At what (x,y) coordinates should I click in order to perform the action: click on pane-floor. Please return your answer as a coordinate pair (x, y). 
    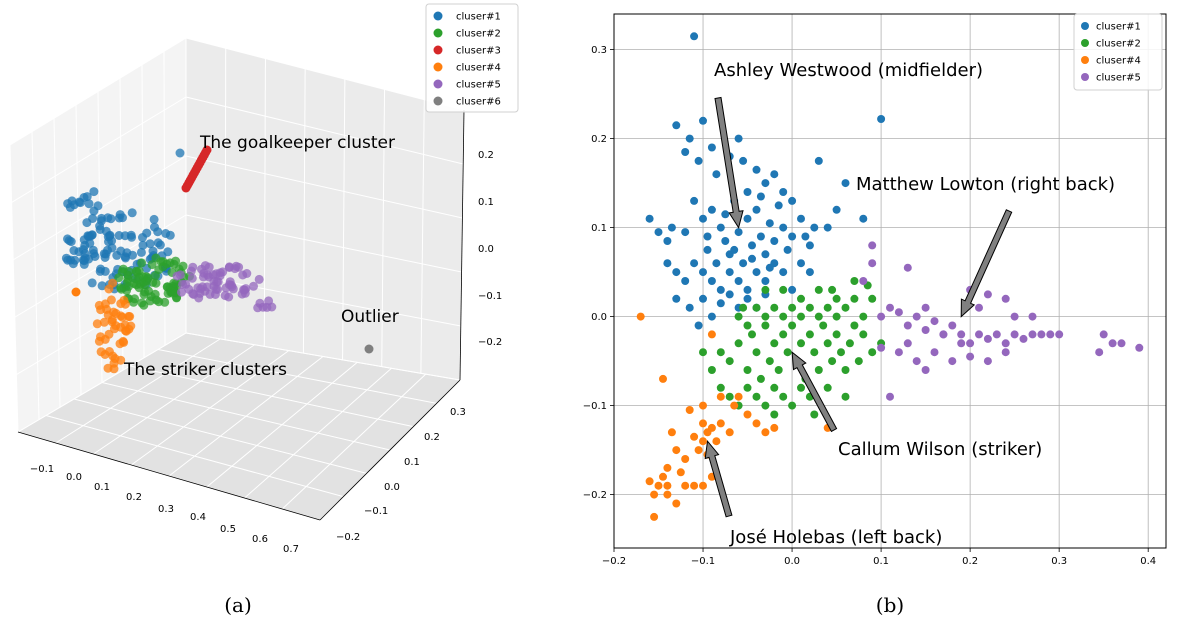
    Looking at the image, I should click on (239, 426).